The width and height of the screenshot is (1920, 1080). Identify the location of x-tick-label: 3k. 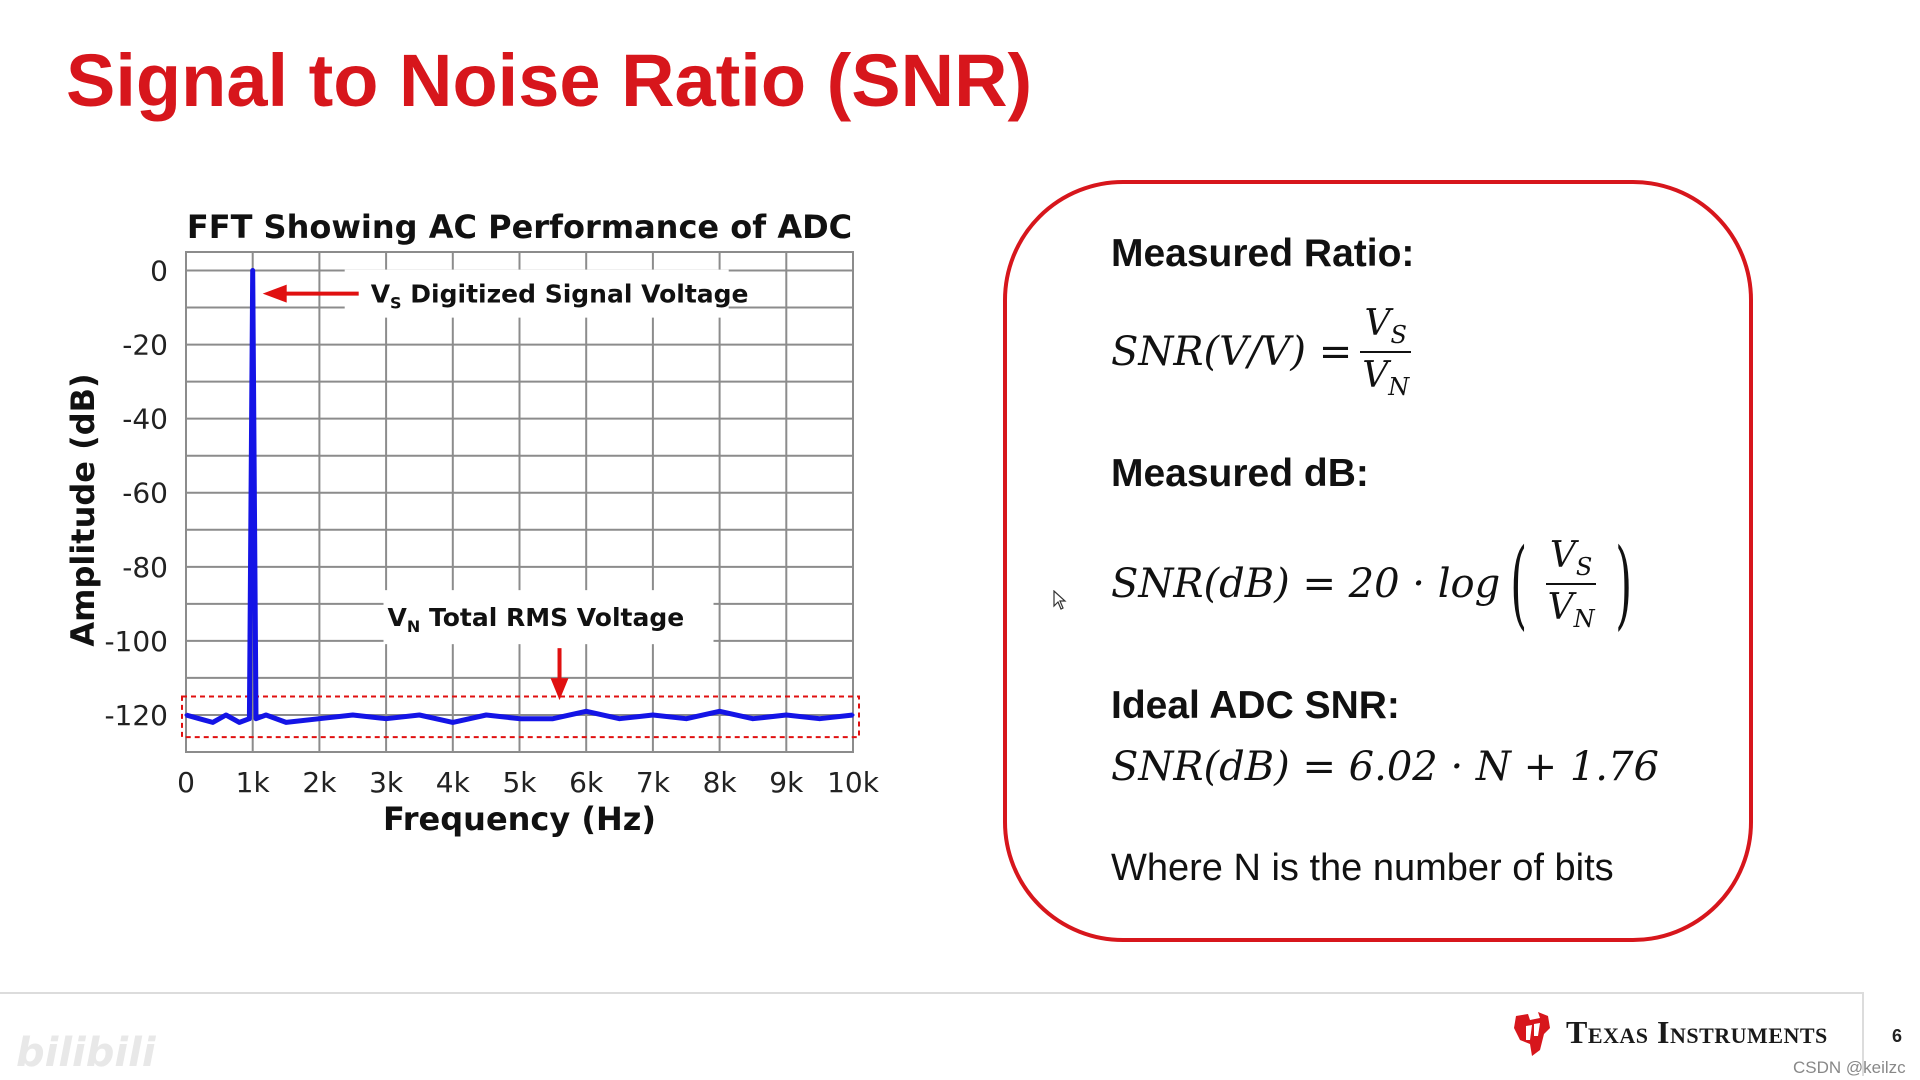
(386, 782).